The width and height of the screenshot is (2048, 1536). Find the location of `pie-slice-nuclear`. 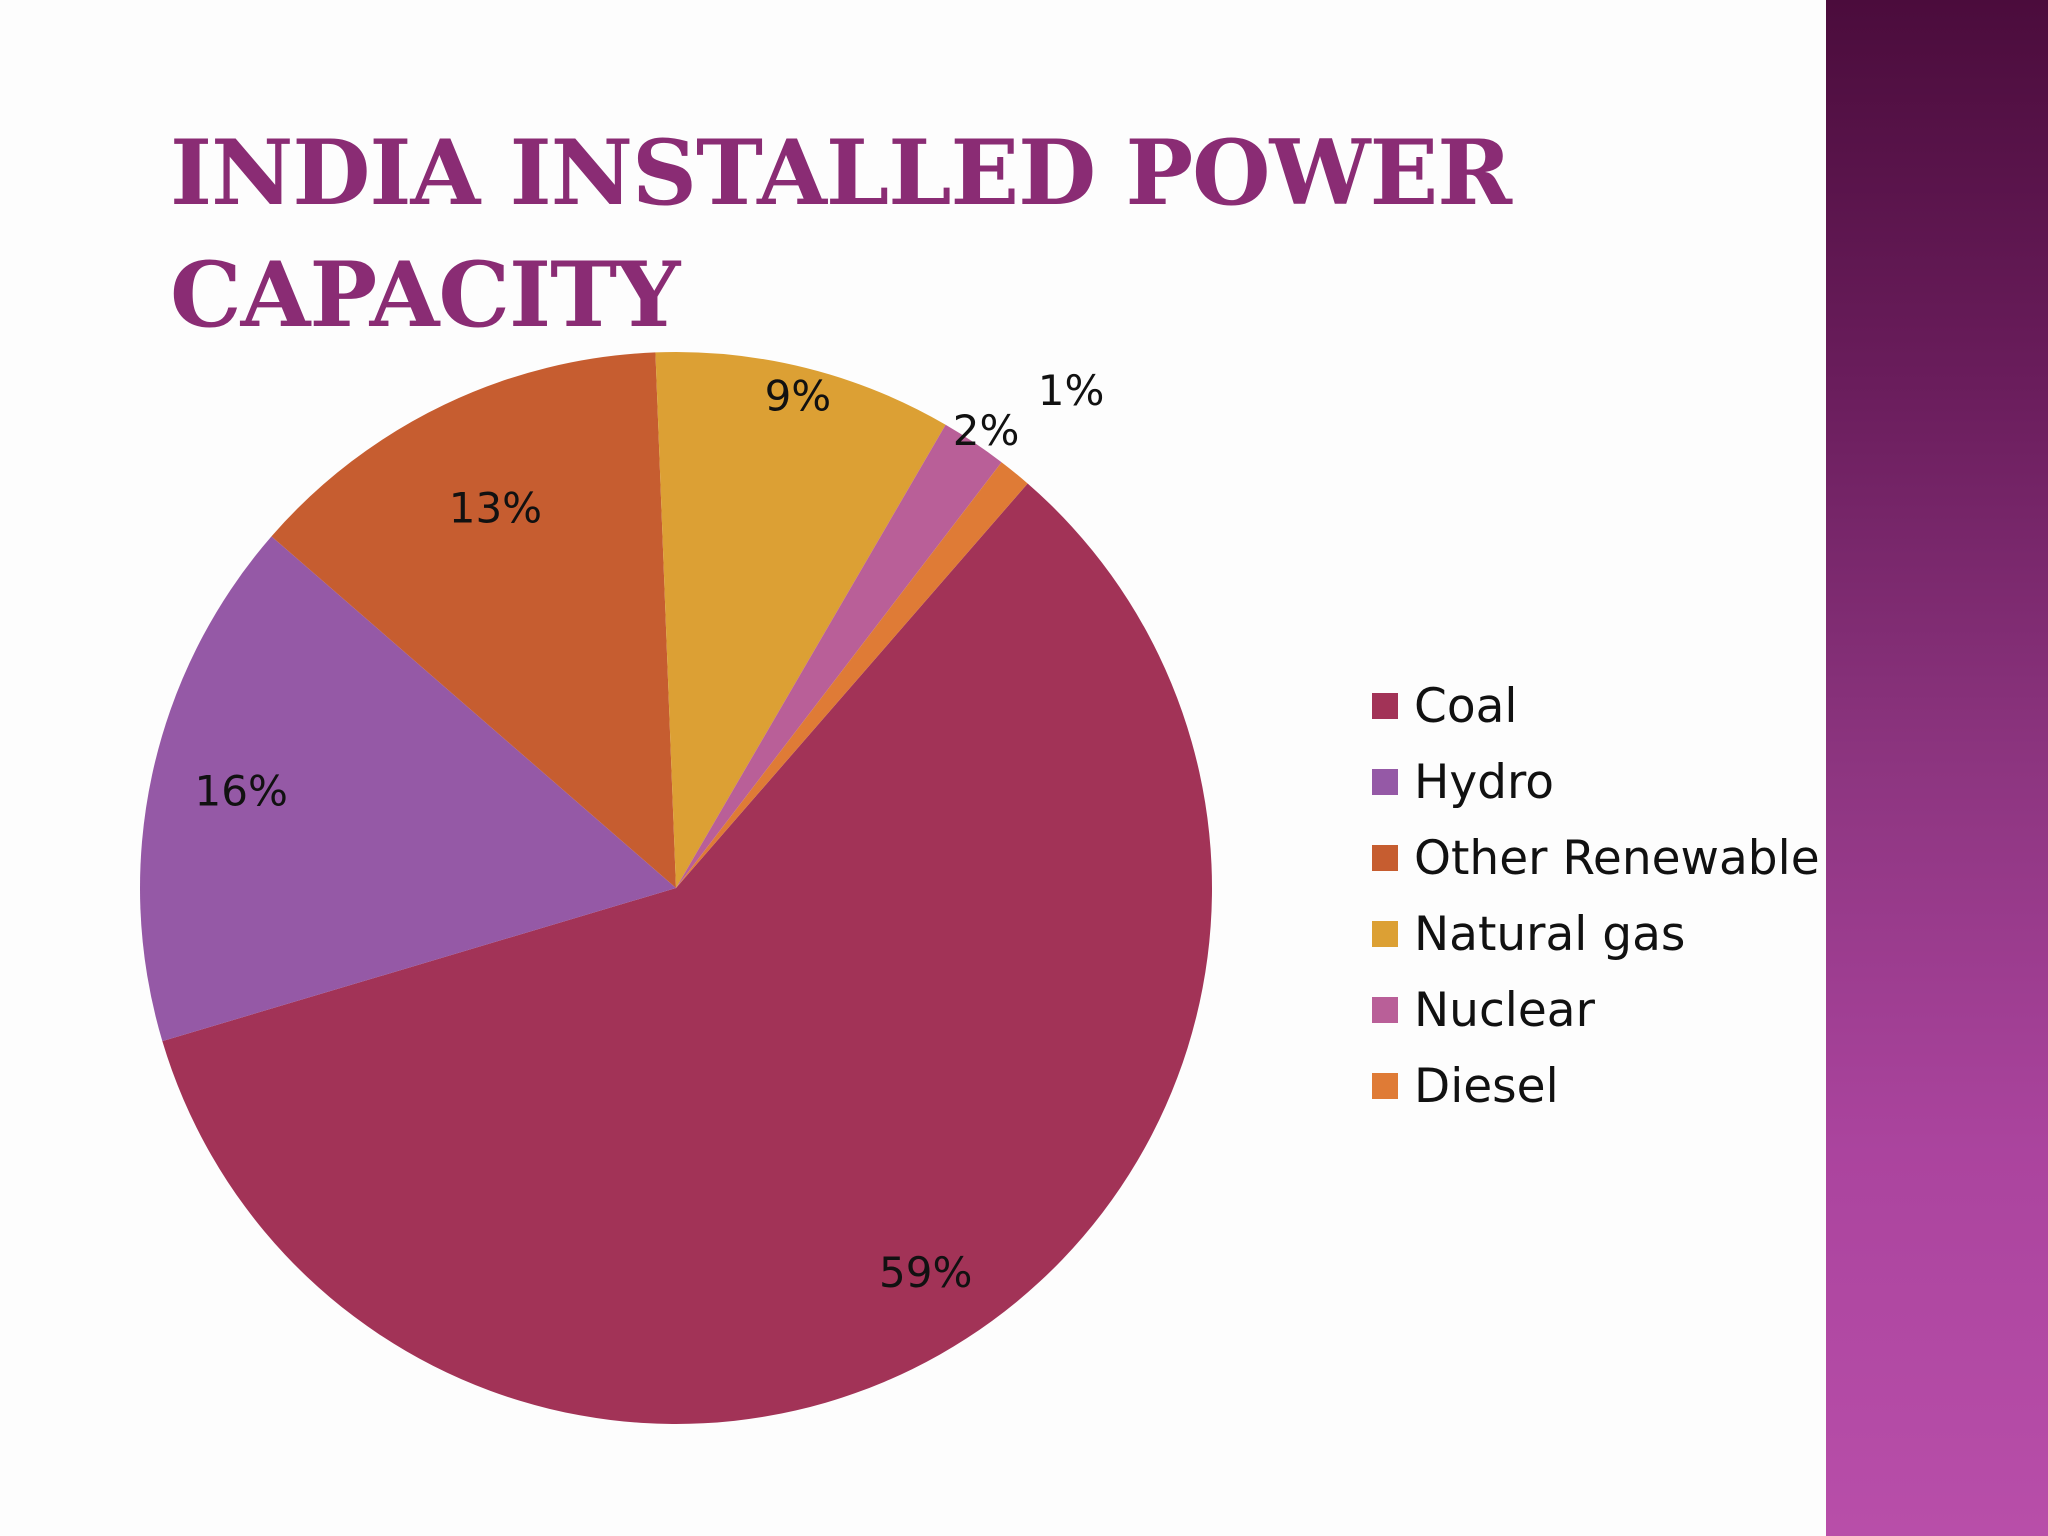

pie-slice-nuclear is located at coordinates (839, 656).